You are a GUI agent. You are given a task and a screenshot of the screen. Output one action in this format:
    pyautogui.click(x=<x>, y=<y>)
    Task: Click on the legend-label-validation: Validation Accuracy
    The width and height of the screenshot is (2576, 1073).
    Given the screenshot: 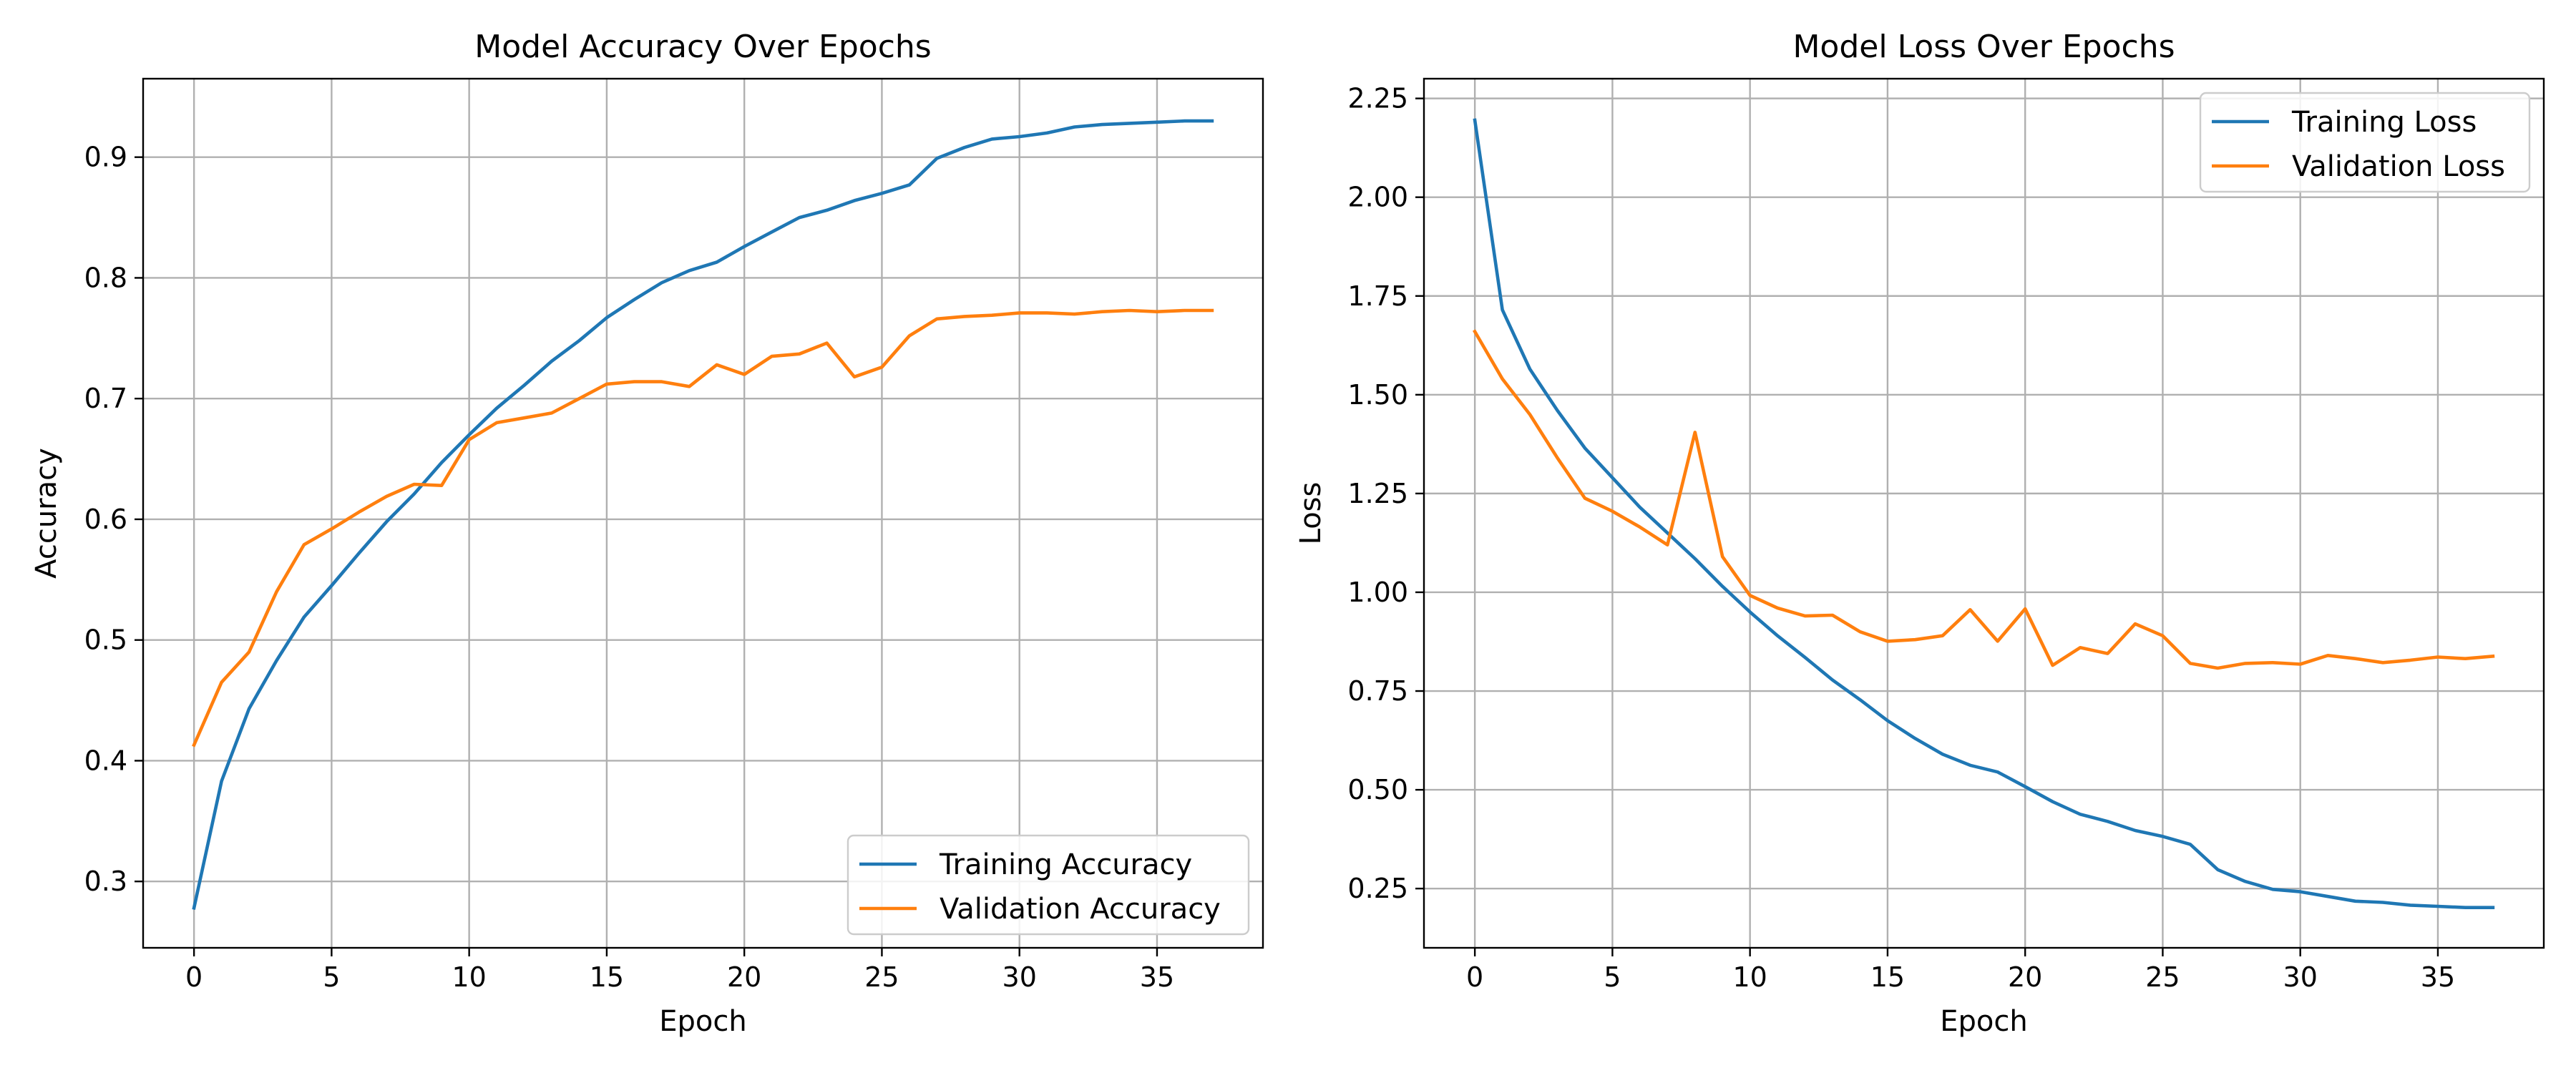 What is the action you would take?
    pyautogui.click(x=1080, y=910)
    